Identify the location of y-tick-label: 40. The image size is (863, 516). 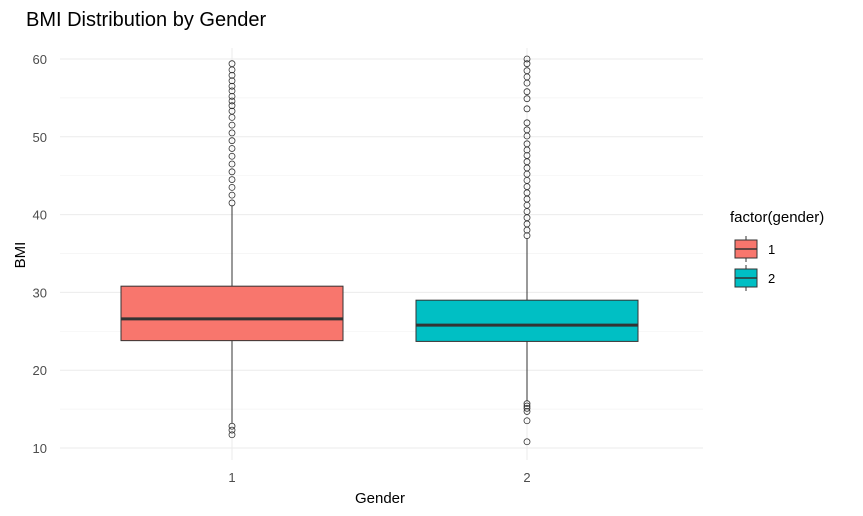
(40, 215).